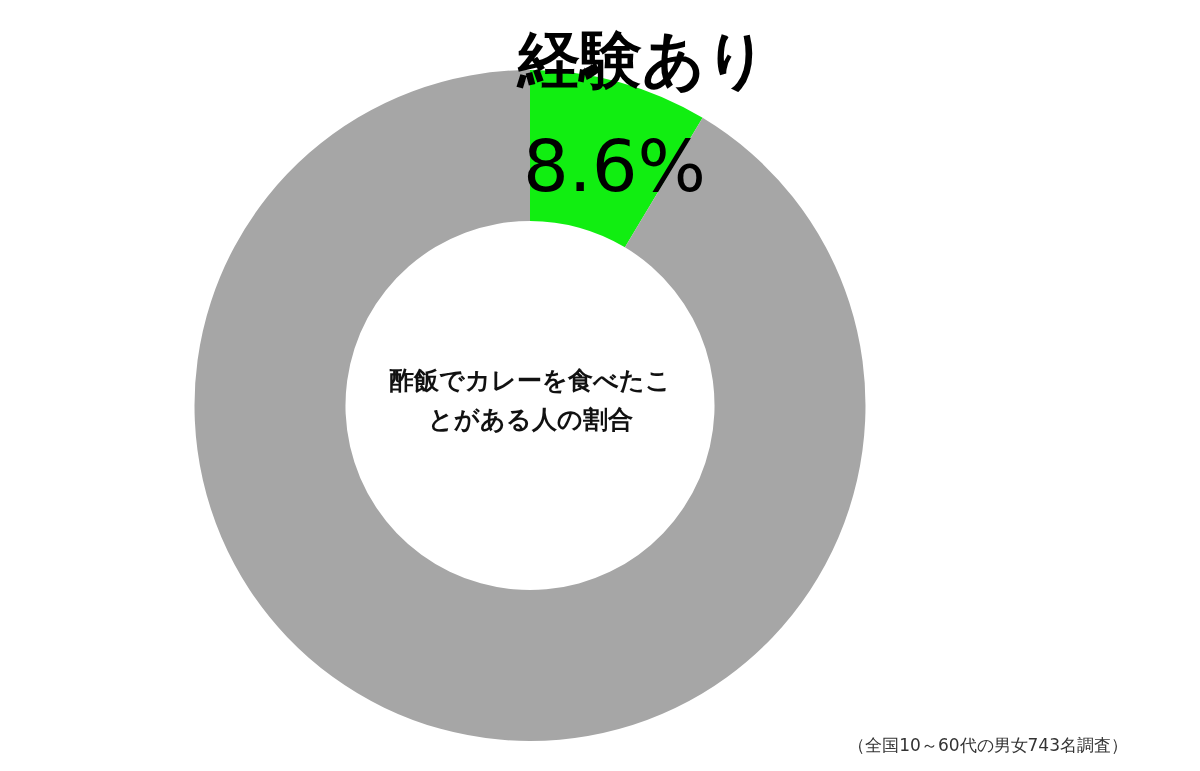 The width and height of the screenshot is (1200, 771). What do you see at coordinates (530, 400) in the screenshot?
I see `text: 酢飯でカレーを食べたことがある人の割合` at bounding box center [530, 400].